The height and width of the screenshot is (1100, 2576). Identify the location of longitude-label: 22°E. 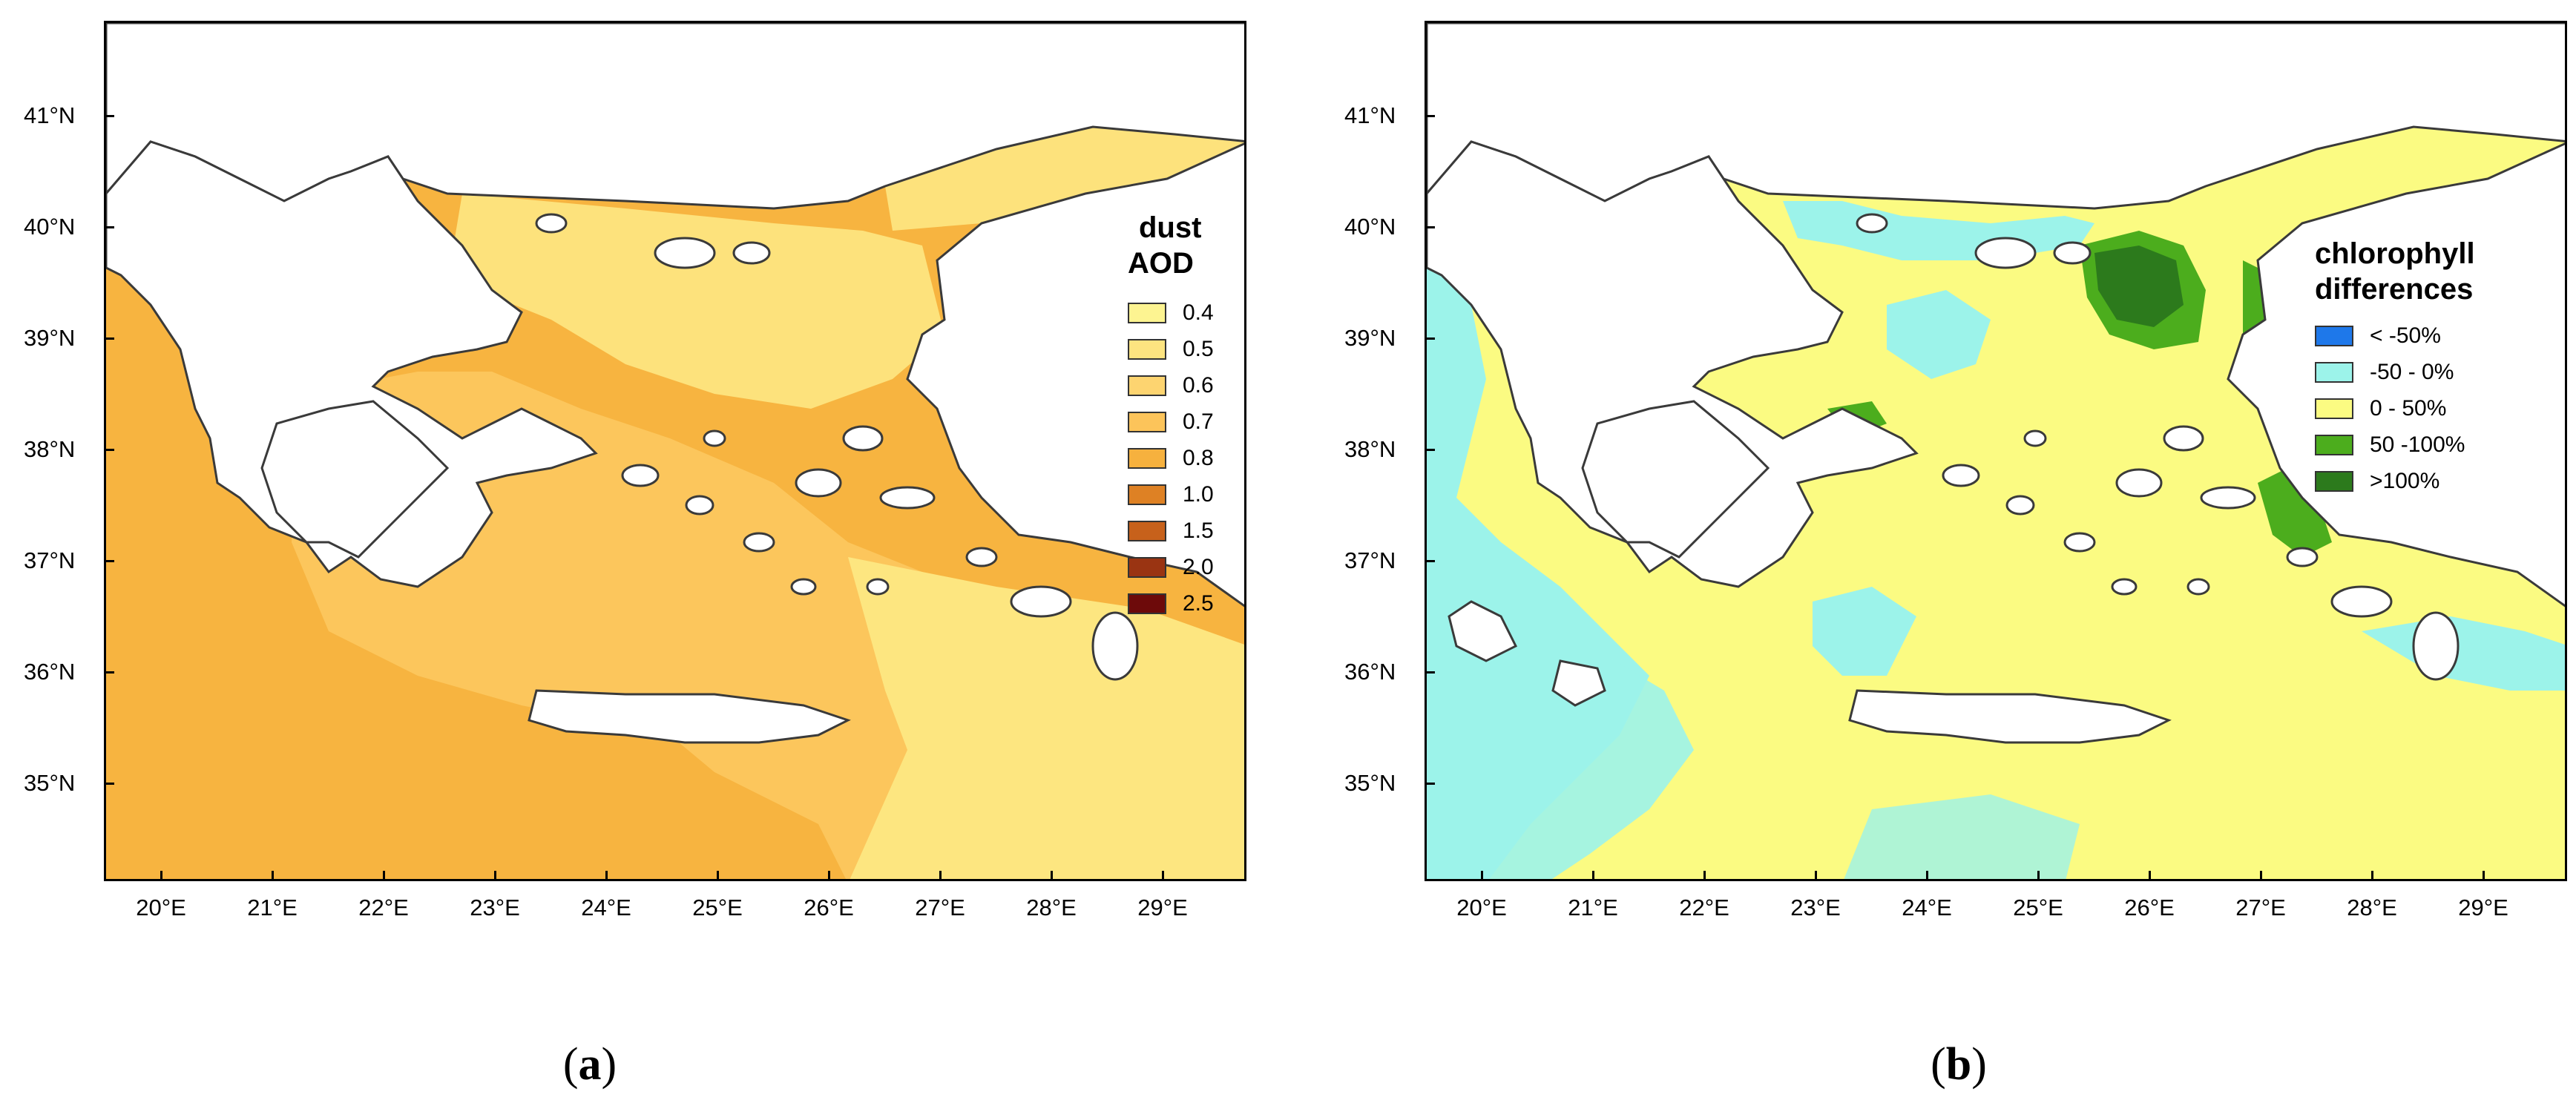
(384, 907).